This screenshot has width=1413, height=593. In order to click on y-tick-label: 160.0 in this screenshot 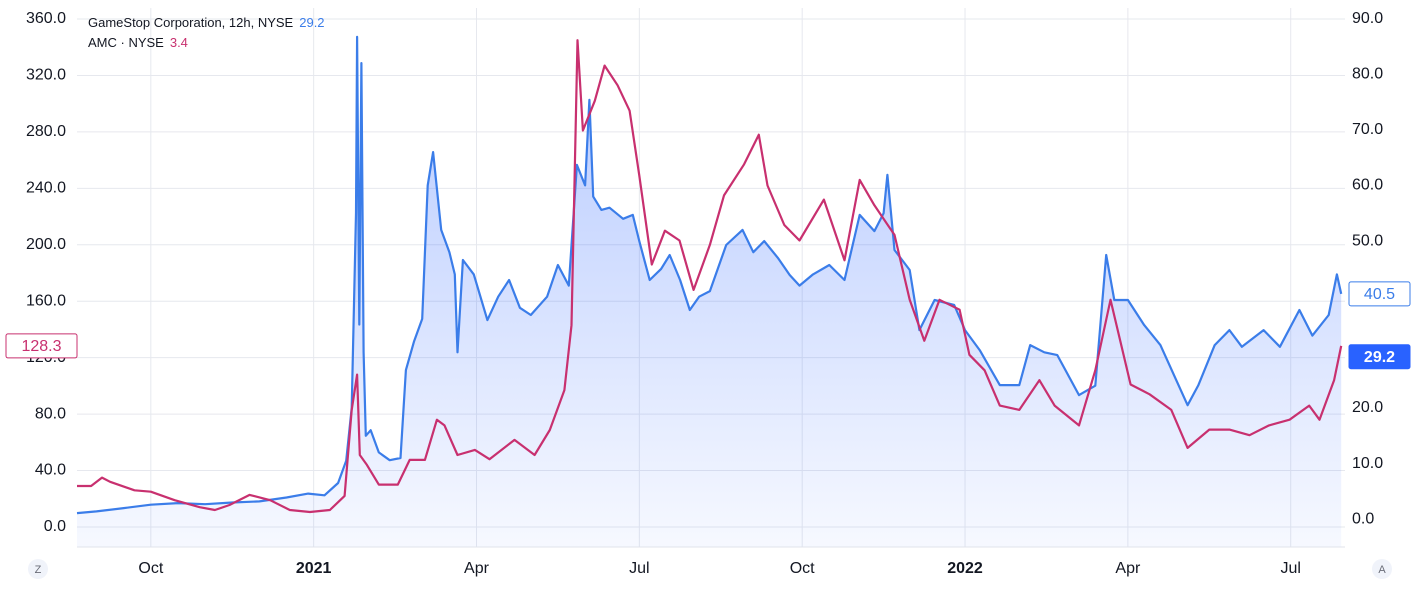, I will do `click(46, 300)`.